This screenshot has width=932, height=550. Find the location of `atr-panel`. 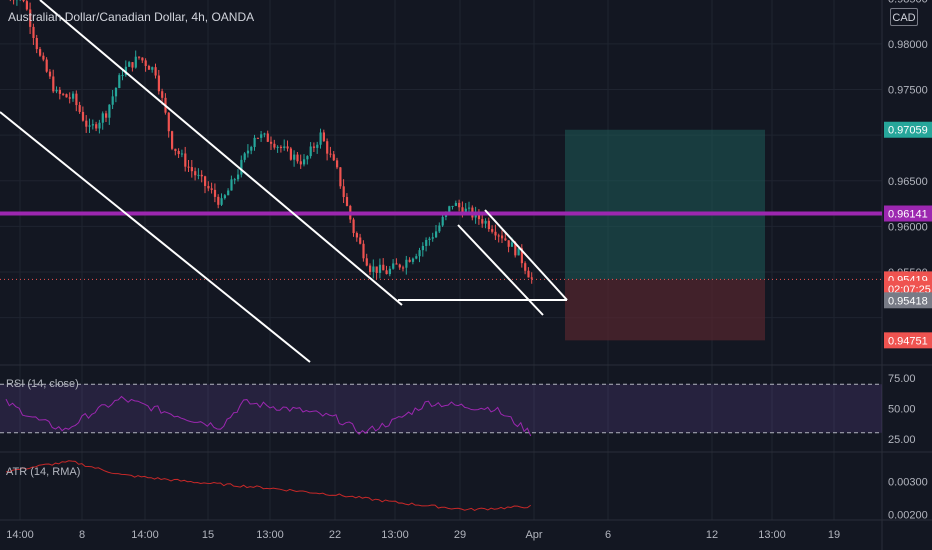

atr-panel is located at coordinates (268, 486).